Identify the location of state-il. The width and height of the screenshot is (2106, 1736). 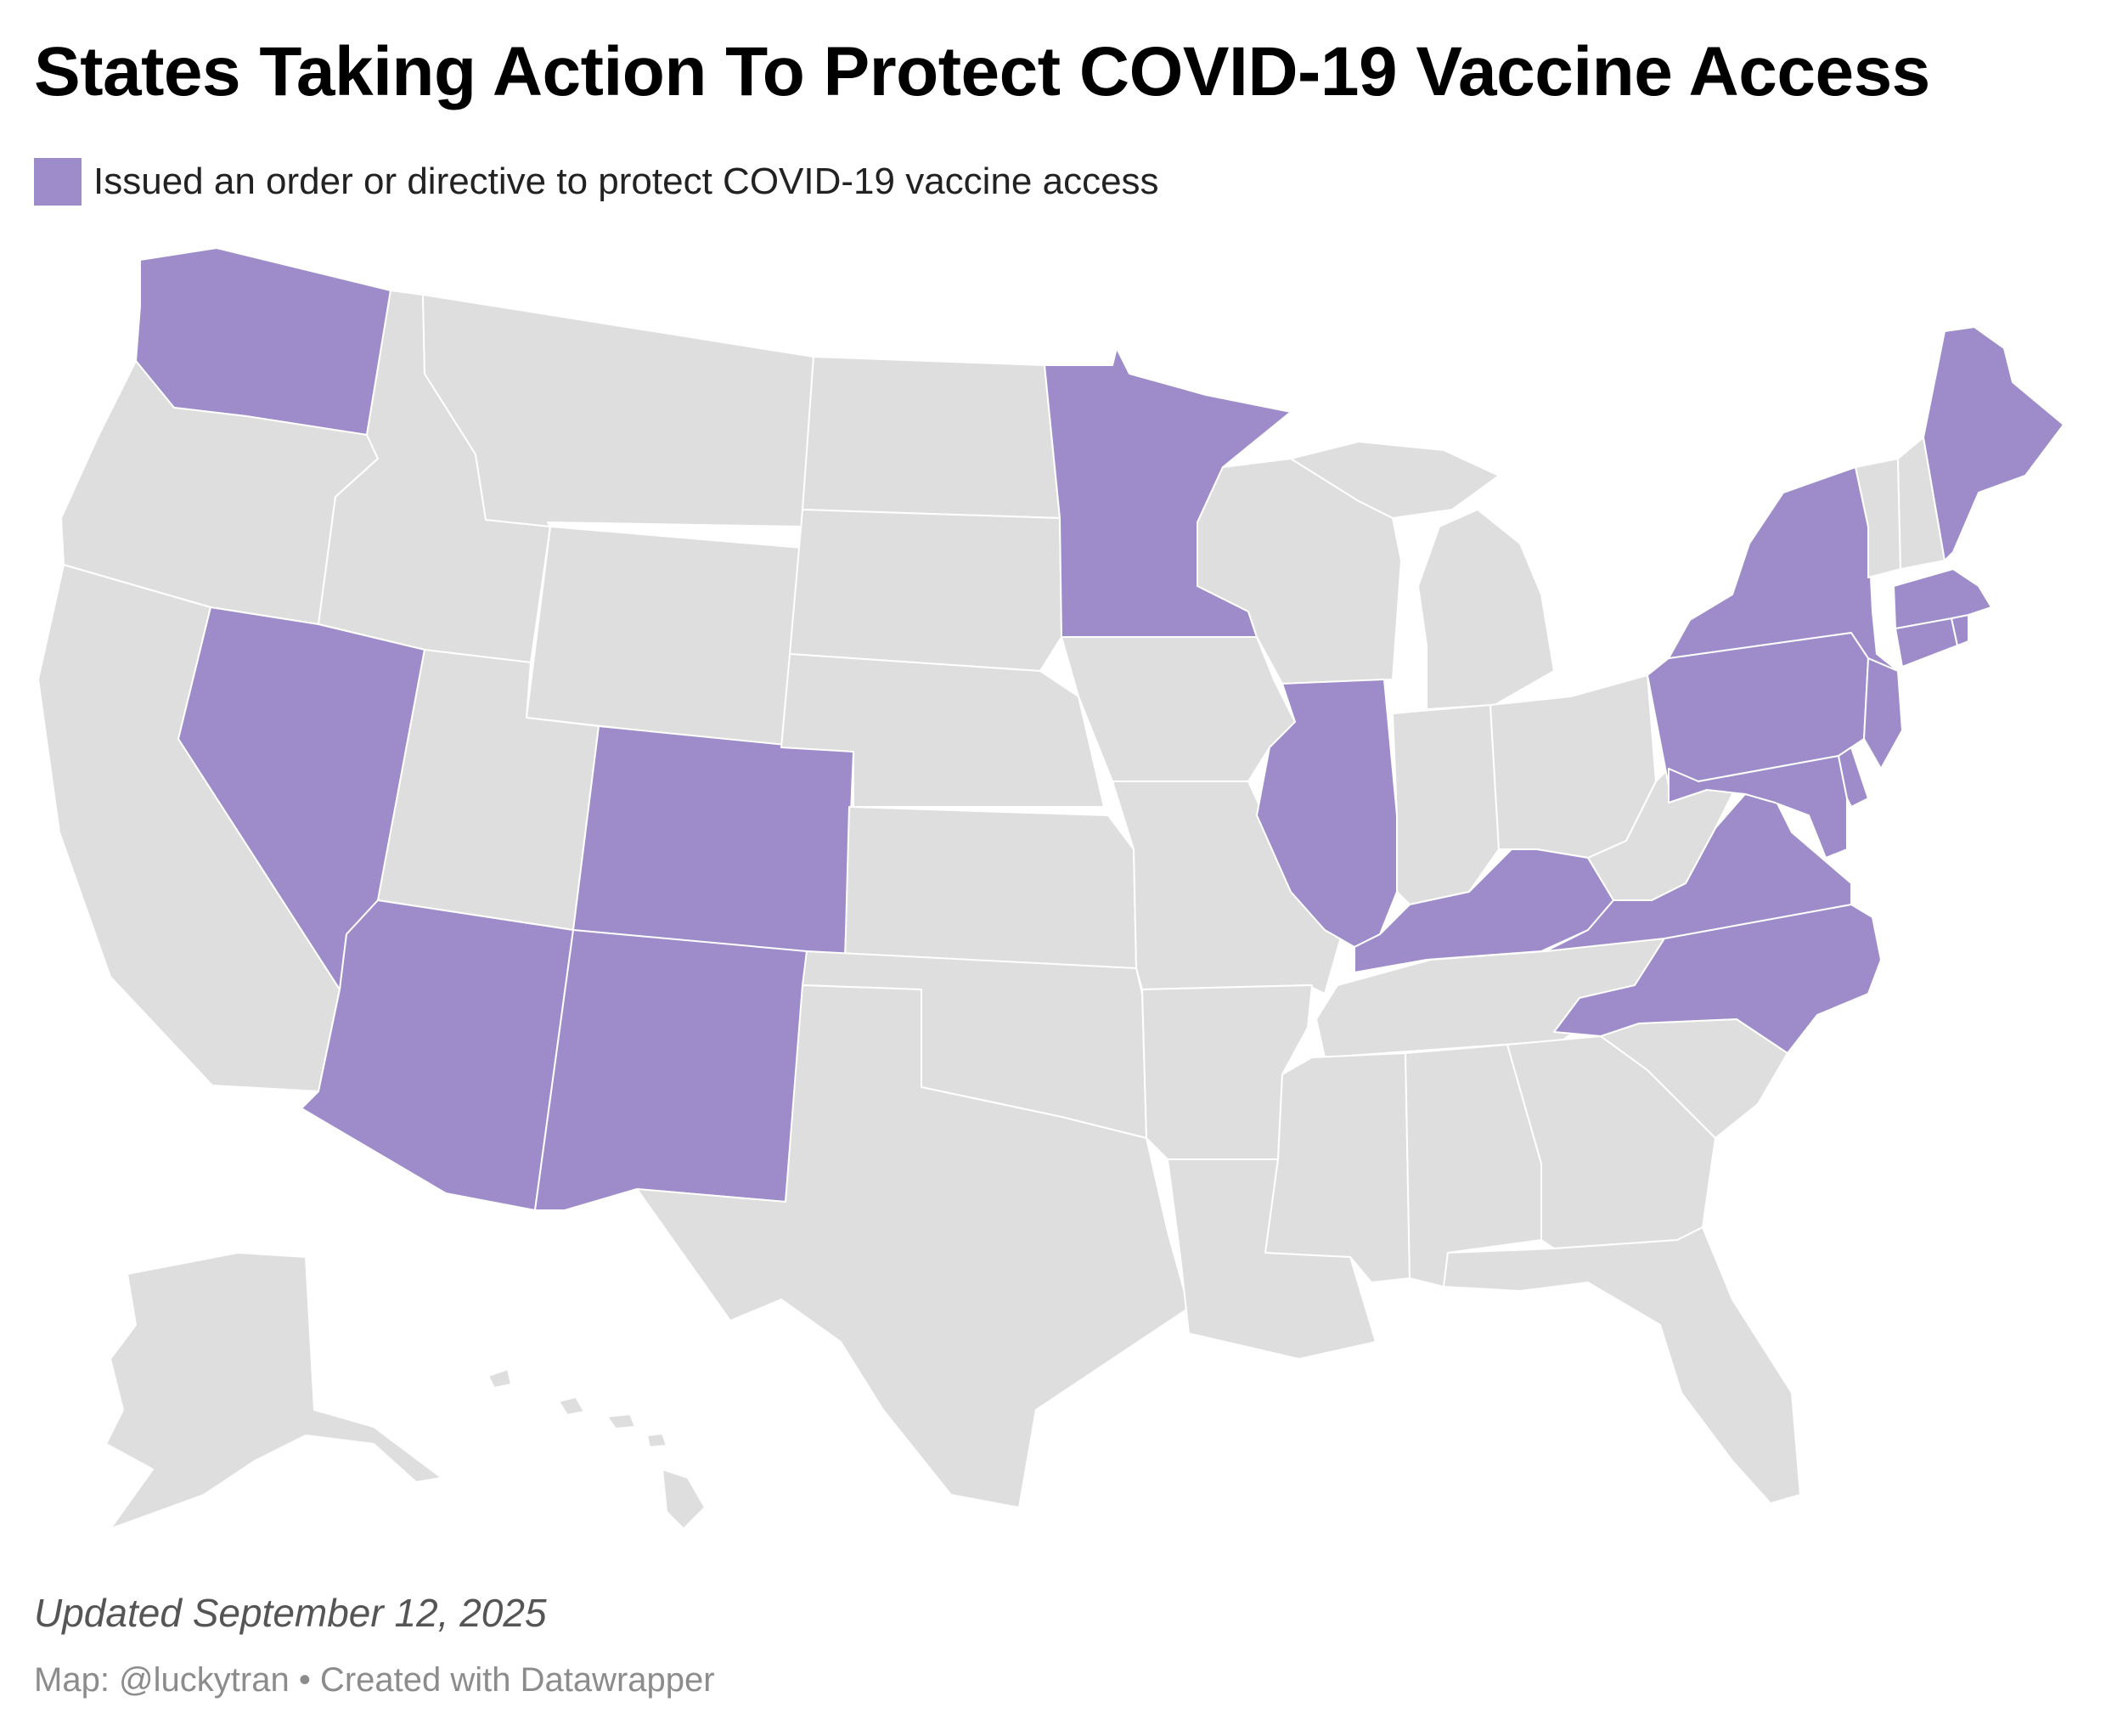
(1327, 813).